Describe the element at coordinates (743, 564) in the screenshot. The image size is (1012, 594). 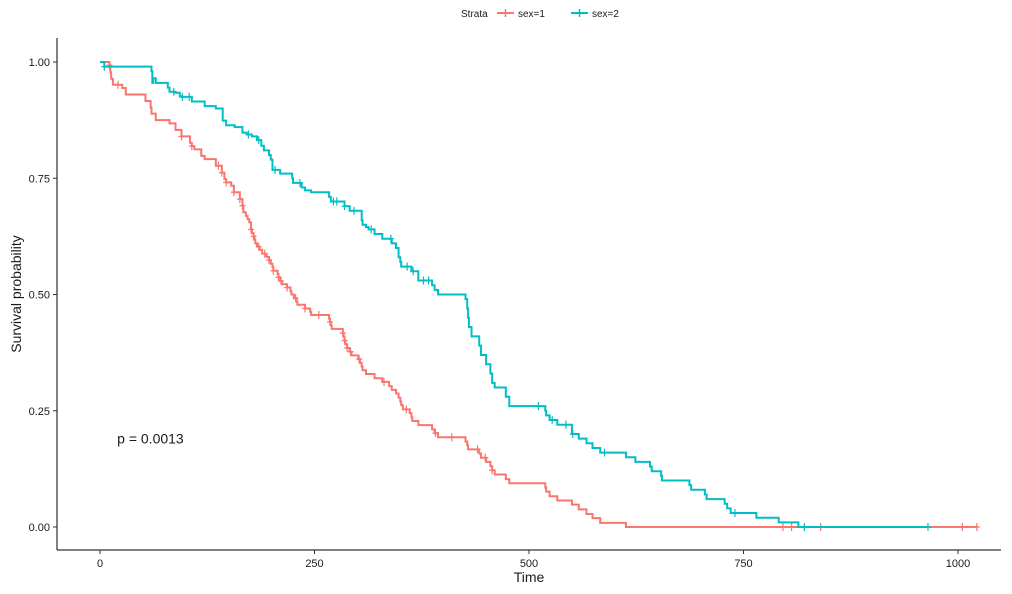
I see `x-tick-label: 750` at that location.